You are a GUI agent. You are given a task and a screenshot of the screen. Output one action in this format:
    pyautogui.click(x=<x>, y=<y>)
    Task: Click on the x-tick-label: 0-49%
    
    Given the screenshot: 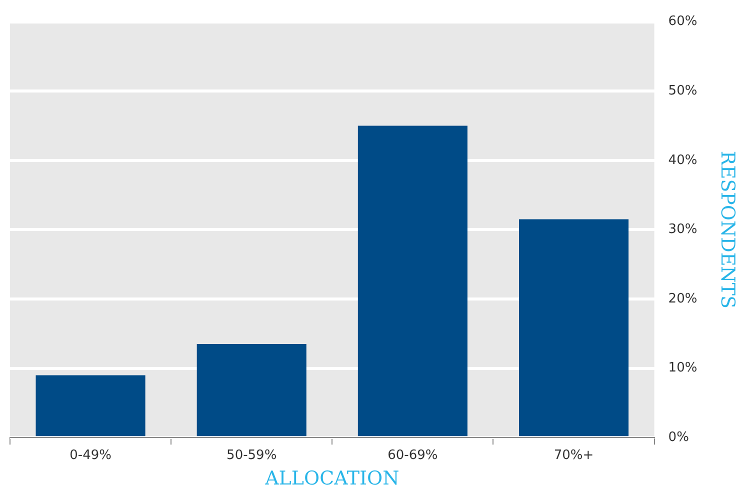 What is the action you would take?
    pyautogui.click(x=91, y=455)
    